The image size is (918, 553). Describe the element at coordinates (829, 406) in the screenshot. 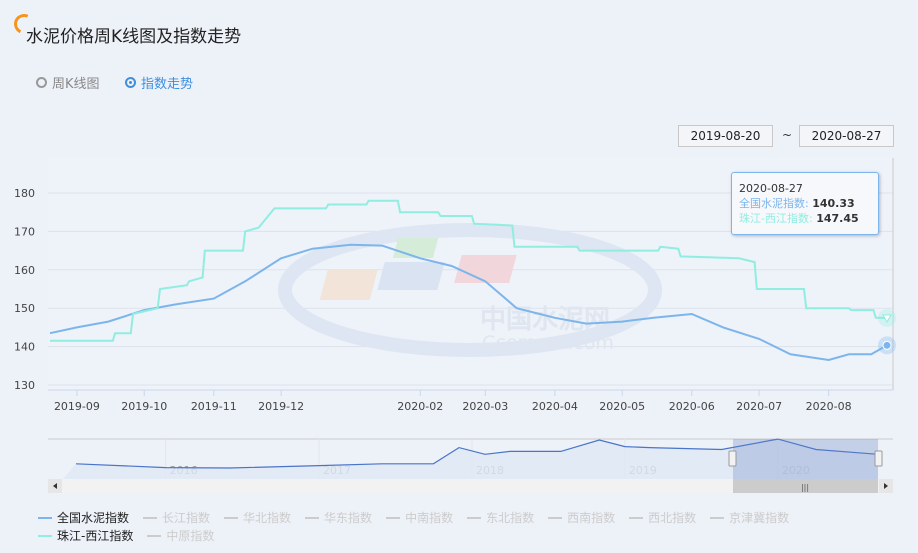

I see `x-tick-label: 2020-08` at that location.